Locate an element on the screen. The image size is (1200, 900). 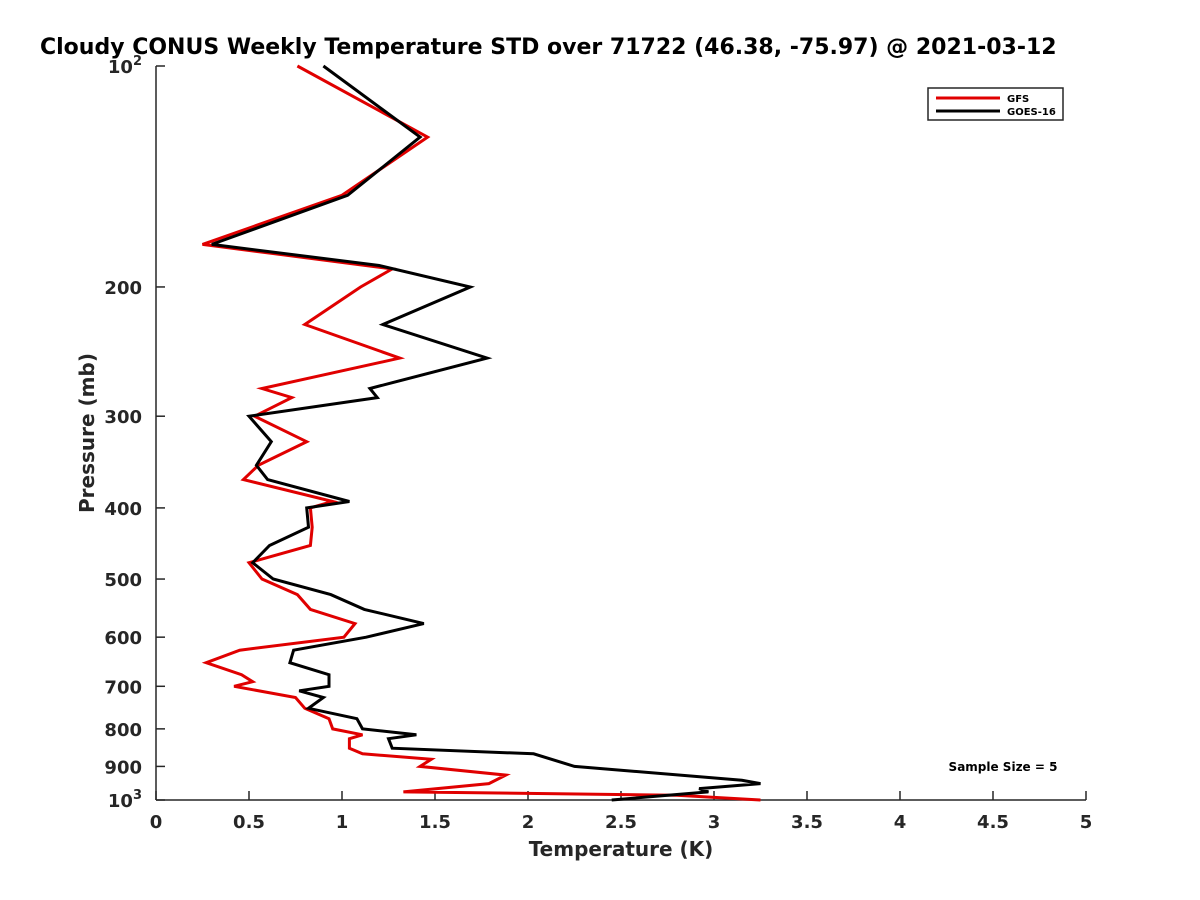
legend-box is located at coordinates (995, 104).